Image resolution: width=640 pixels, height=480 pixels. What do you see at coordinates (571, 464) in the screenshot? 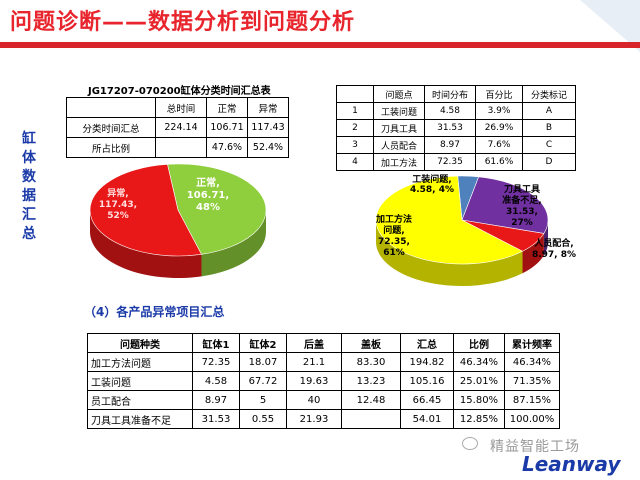
I see `leanway-logo: Leanway` at bounding box center [571, 464].